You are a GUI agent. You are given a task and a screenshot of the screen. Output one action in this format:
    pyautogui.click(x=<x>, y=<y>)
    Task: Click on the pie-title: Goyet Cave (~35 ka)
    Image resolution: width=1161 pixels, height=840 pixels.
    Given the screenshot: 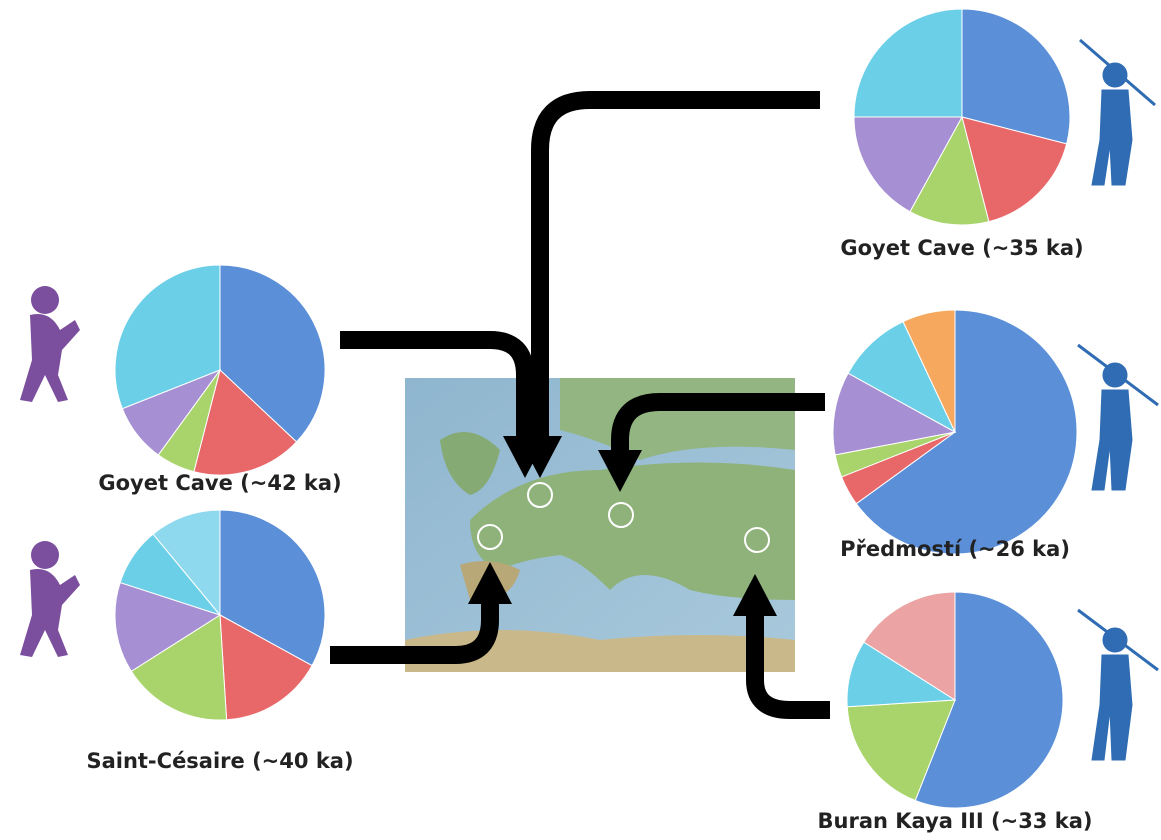 What is the action you would take?
    pyautogui.click(x=961, y=248)
    